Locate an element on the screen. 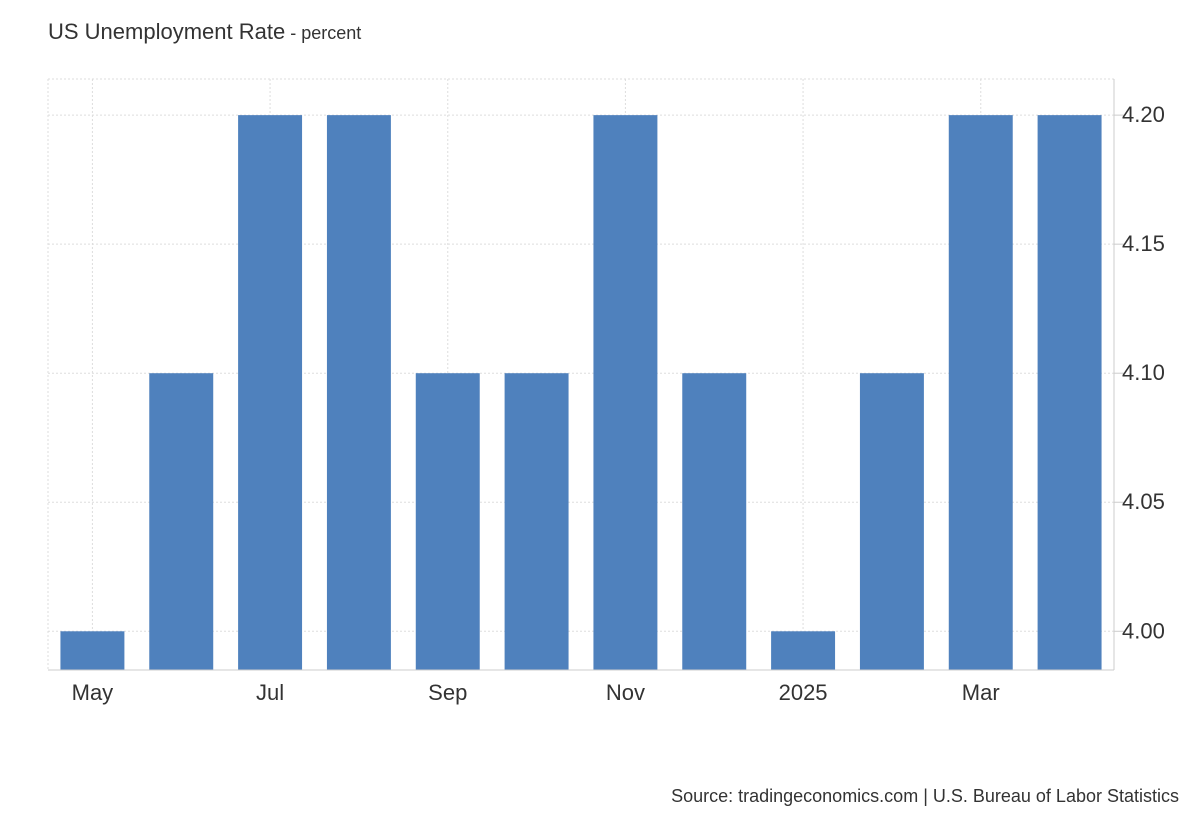  bar-aug is located at coordinates (358, 393).